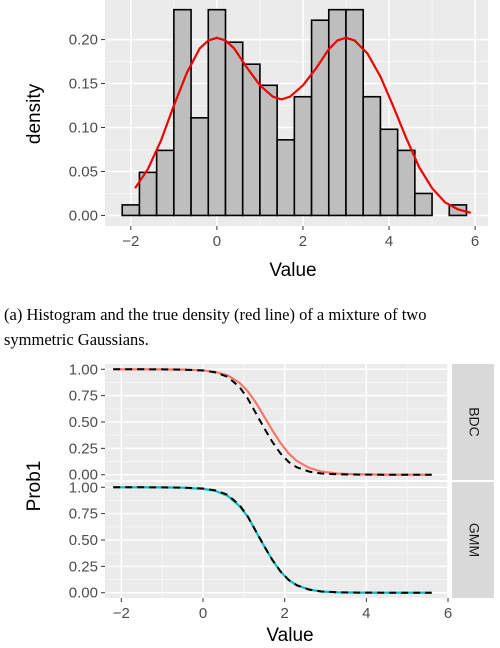 The width and height of the screenshot is (500, 648). Describe the element at coordinates (389, 241) in the screenshot. I see `histogram-x-tick-label: 4` at that location.